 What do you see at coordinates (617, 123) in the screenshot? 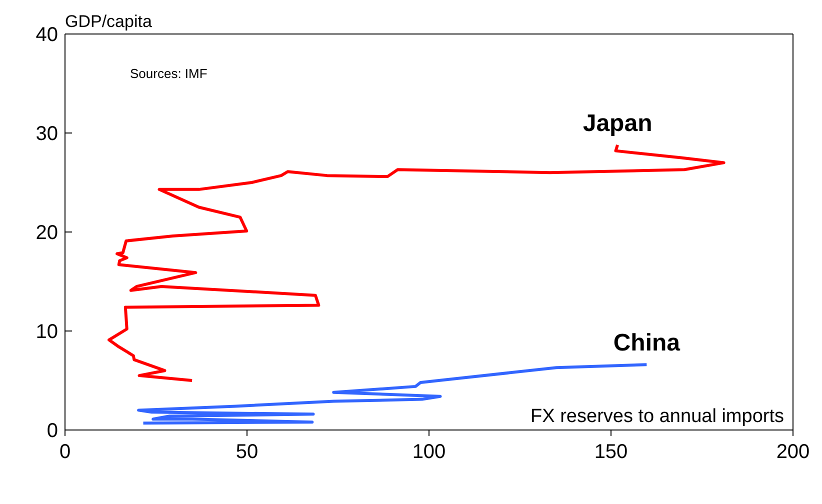
I see `series-label: Japan` at bounding box center [617, 123].